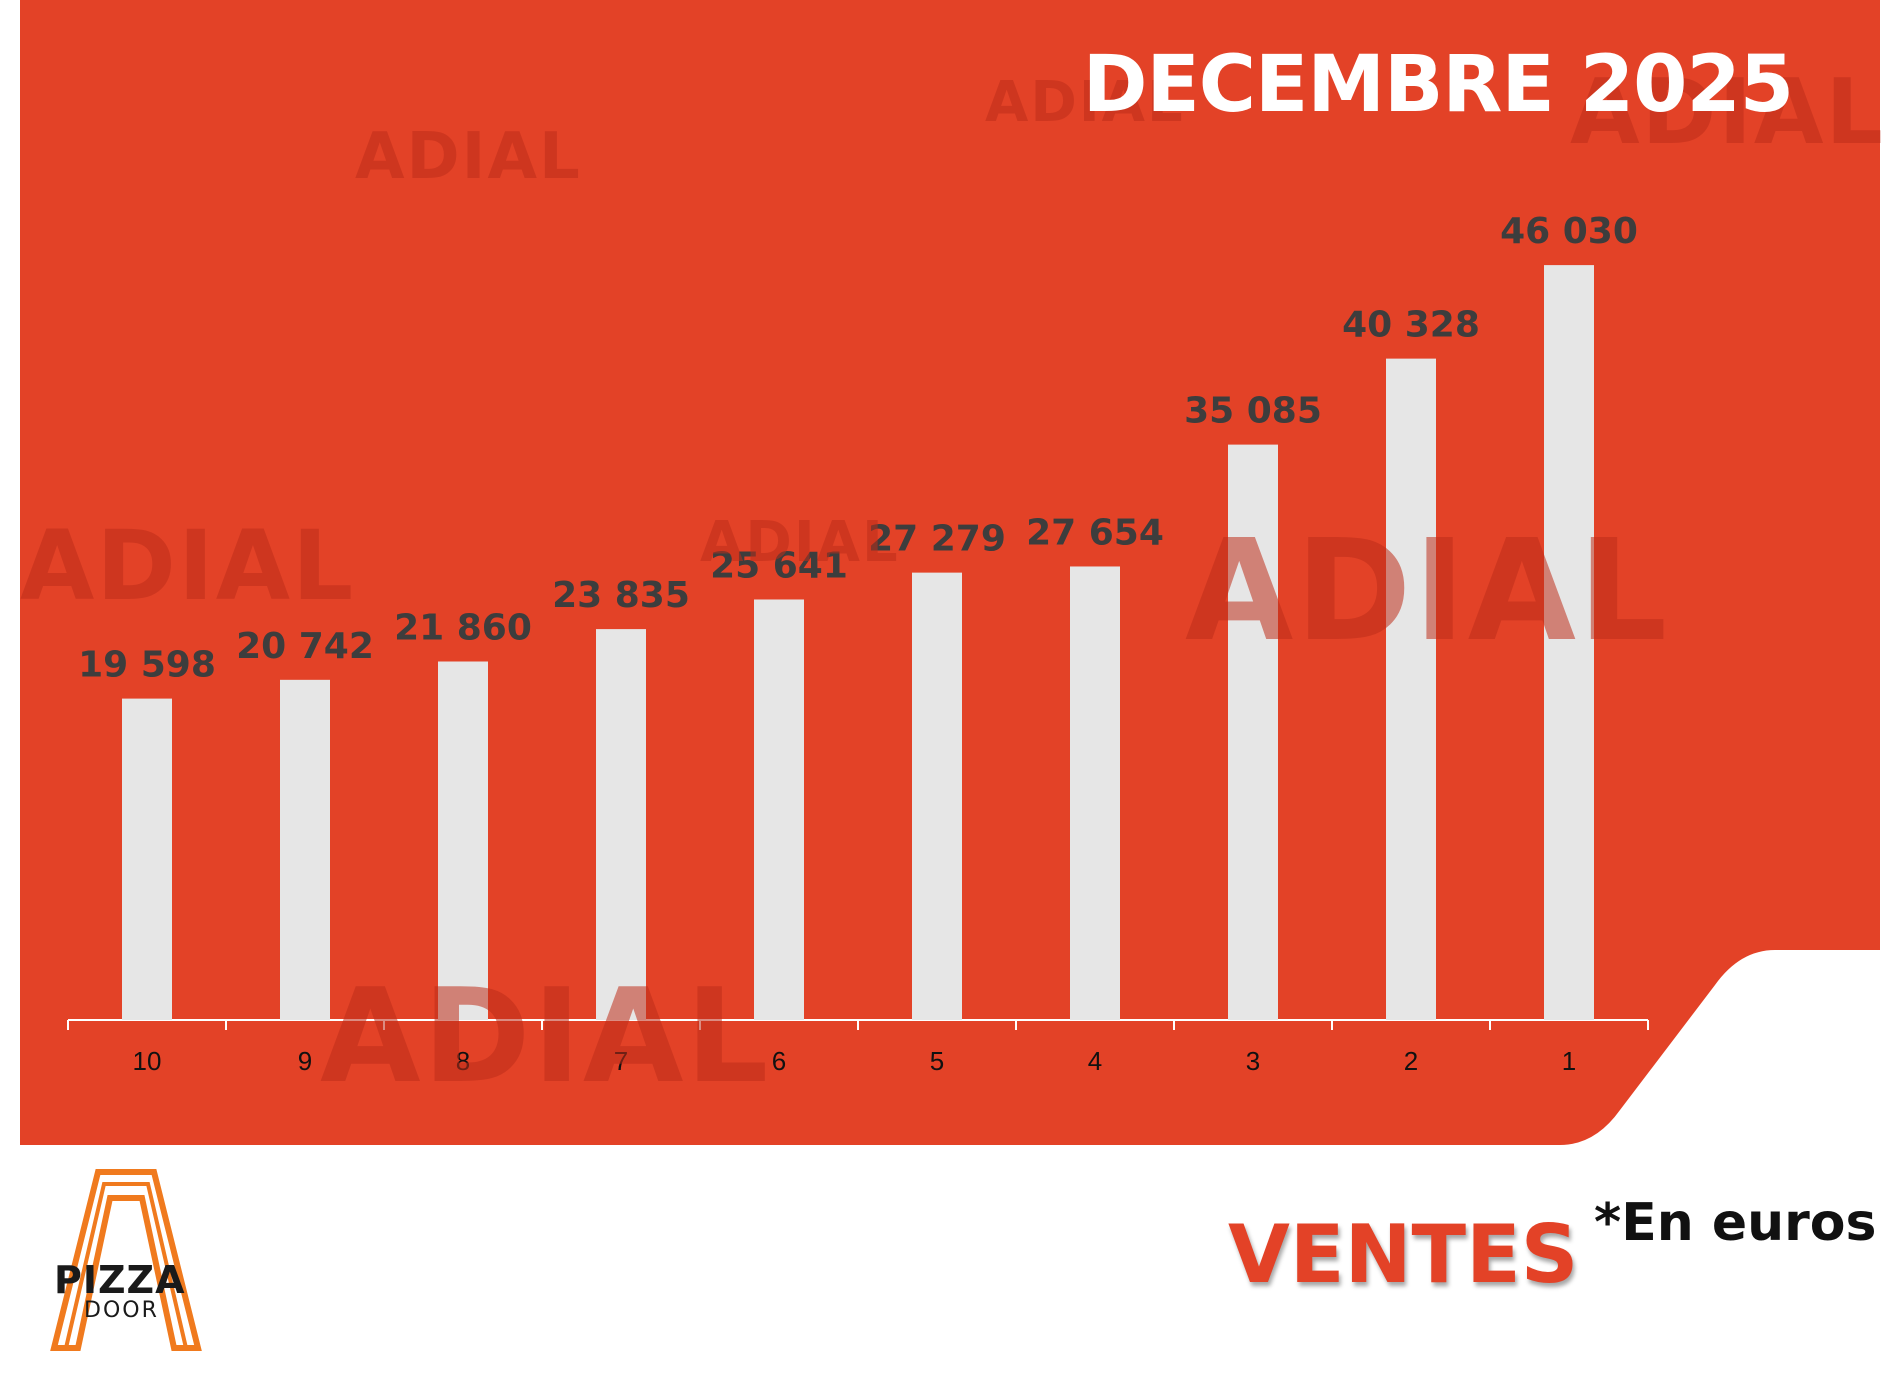 The width and height of the screenshot is (1893, 1397). Describe the element at coordinates (147, 665) in the screenshot. I see `value-label-10: 19 598` at that location.